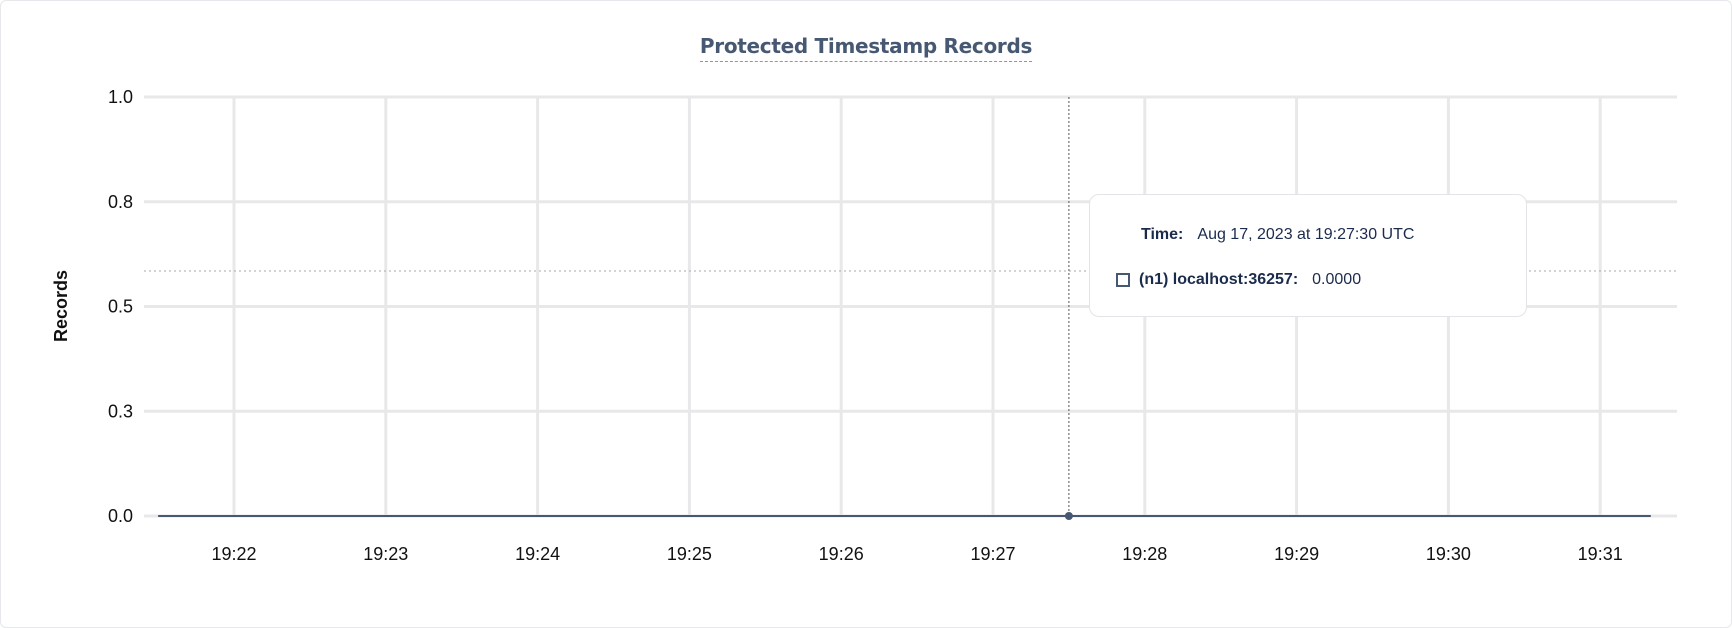  Describe the element at coordinates (689, 554) in the screenshot. I see `x-tick-label: 19:25` at that location.